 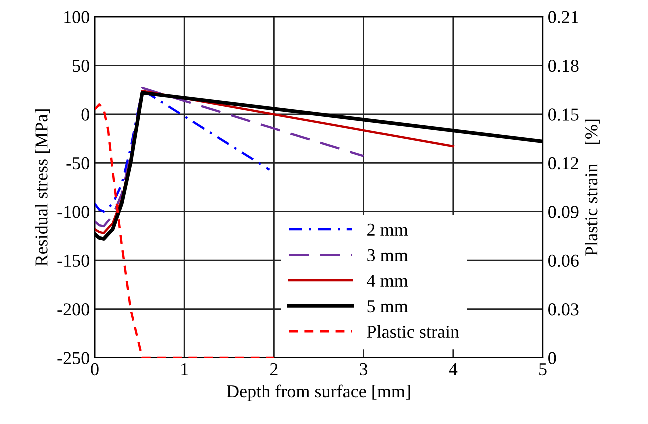 What do you see at coordinates (81, 66) in the screenshot?
I see `y-tick-label: 50` at bounding box center [81, 66].